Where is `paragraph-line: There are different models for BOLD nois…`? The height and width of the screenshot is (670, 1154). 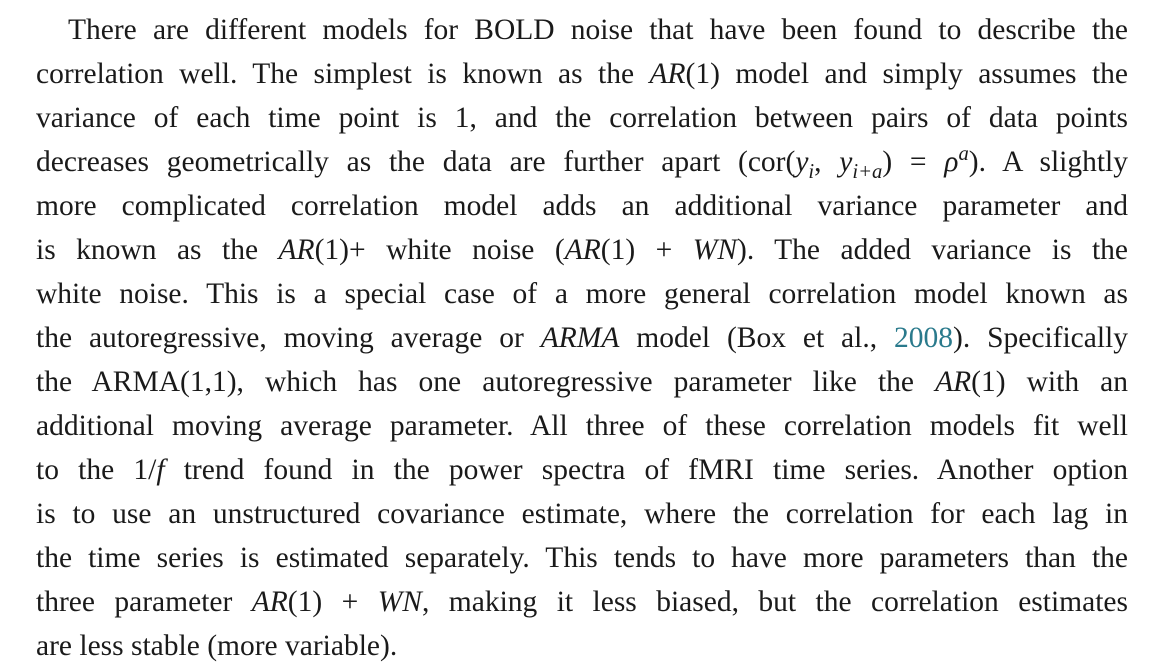 paragraph-line: There are different models for BOLD nois… is located at coordinates (582, 30).